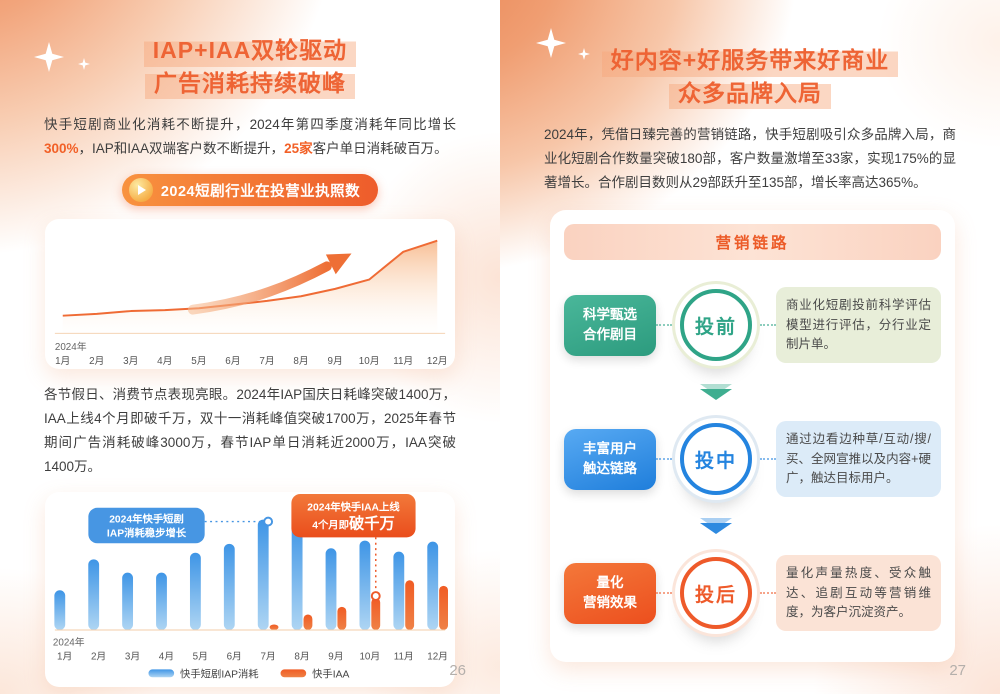 This screenshot has width=1000, height=694. I want to click on svg-text: 2024年快手IAA上线, so click(353, 507).